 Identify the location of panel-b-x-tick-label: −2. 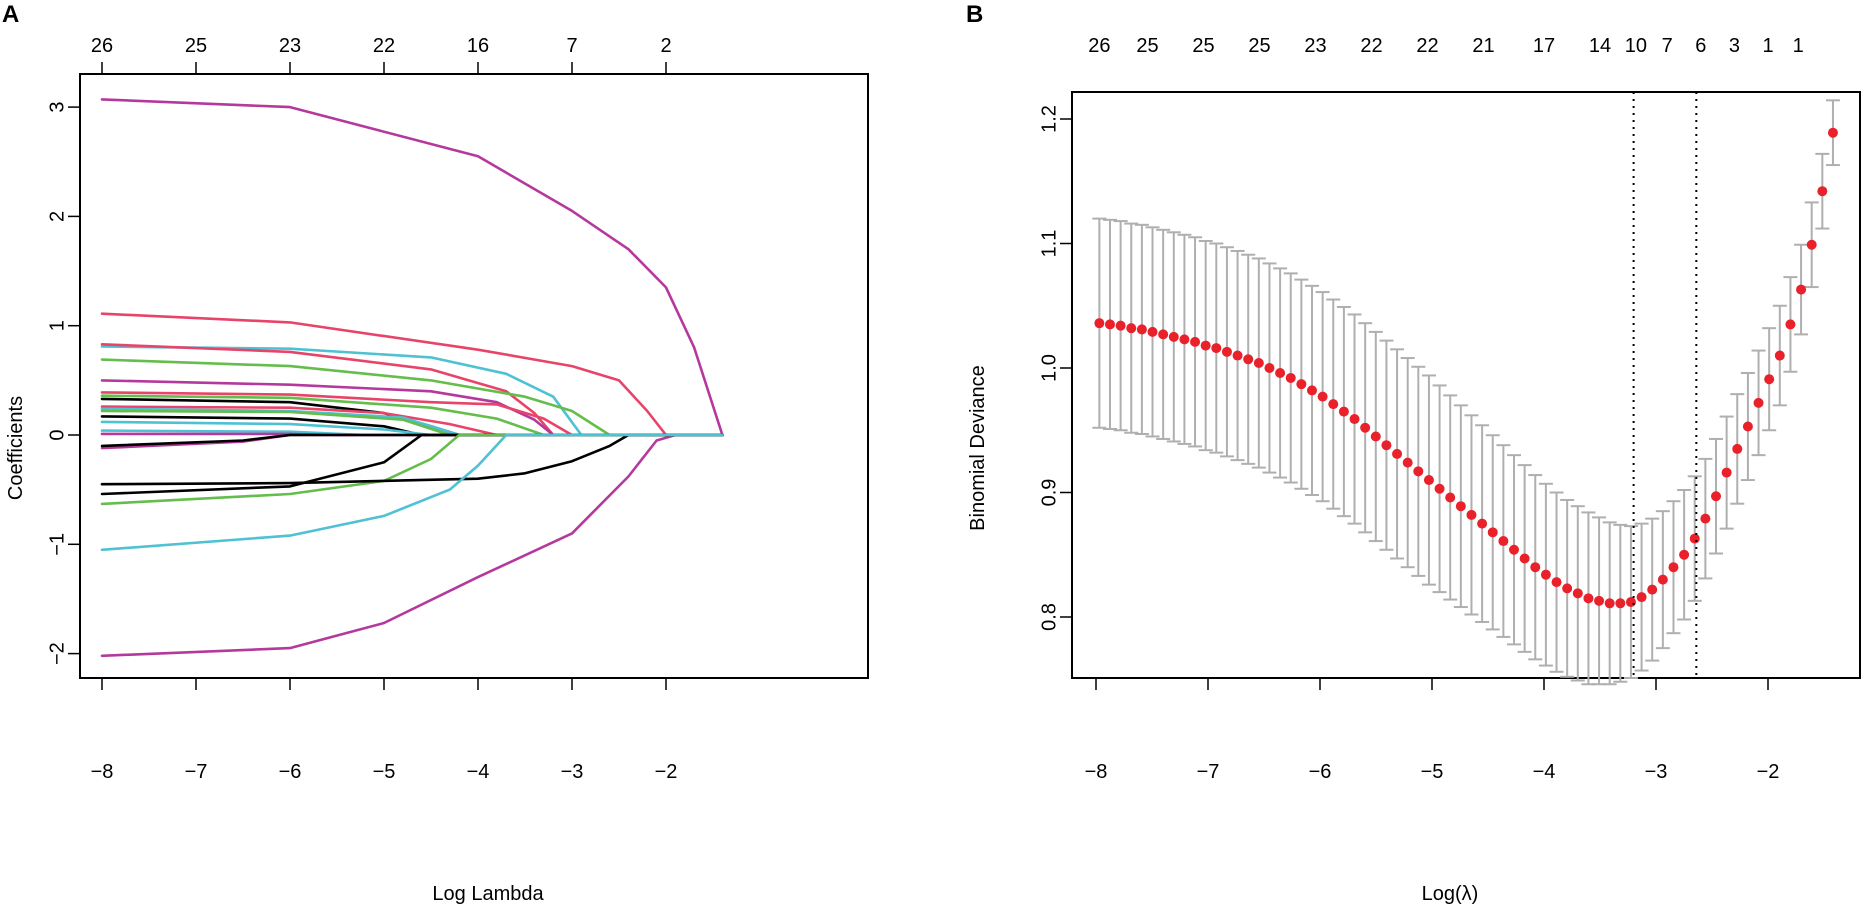
(1768, 772).